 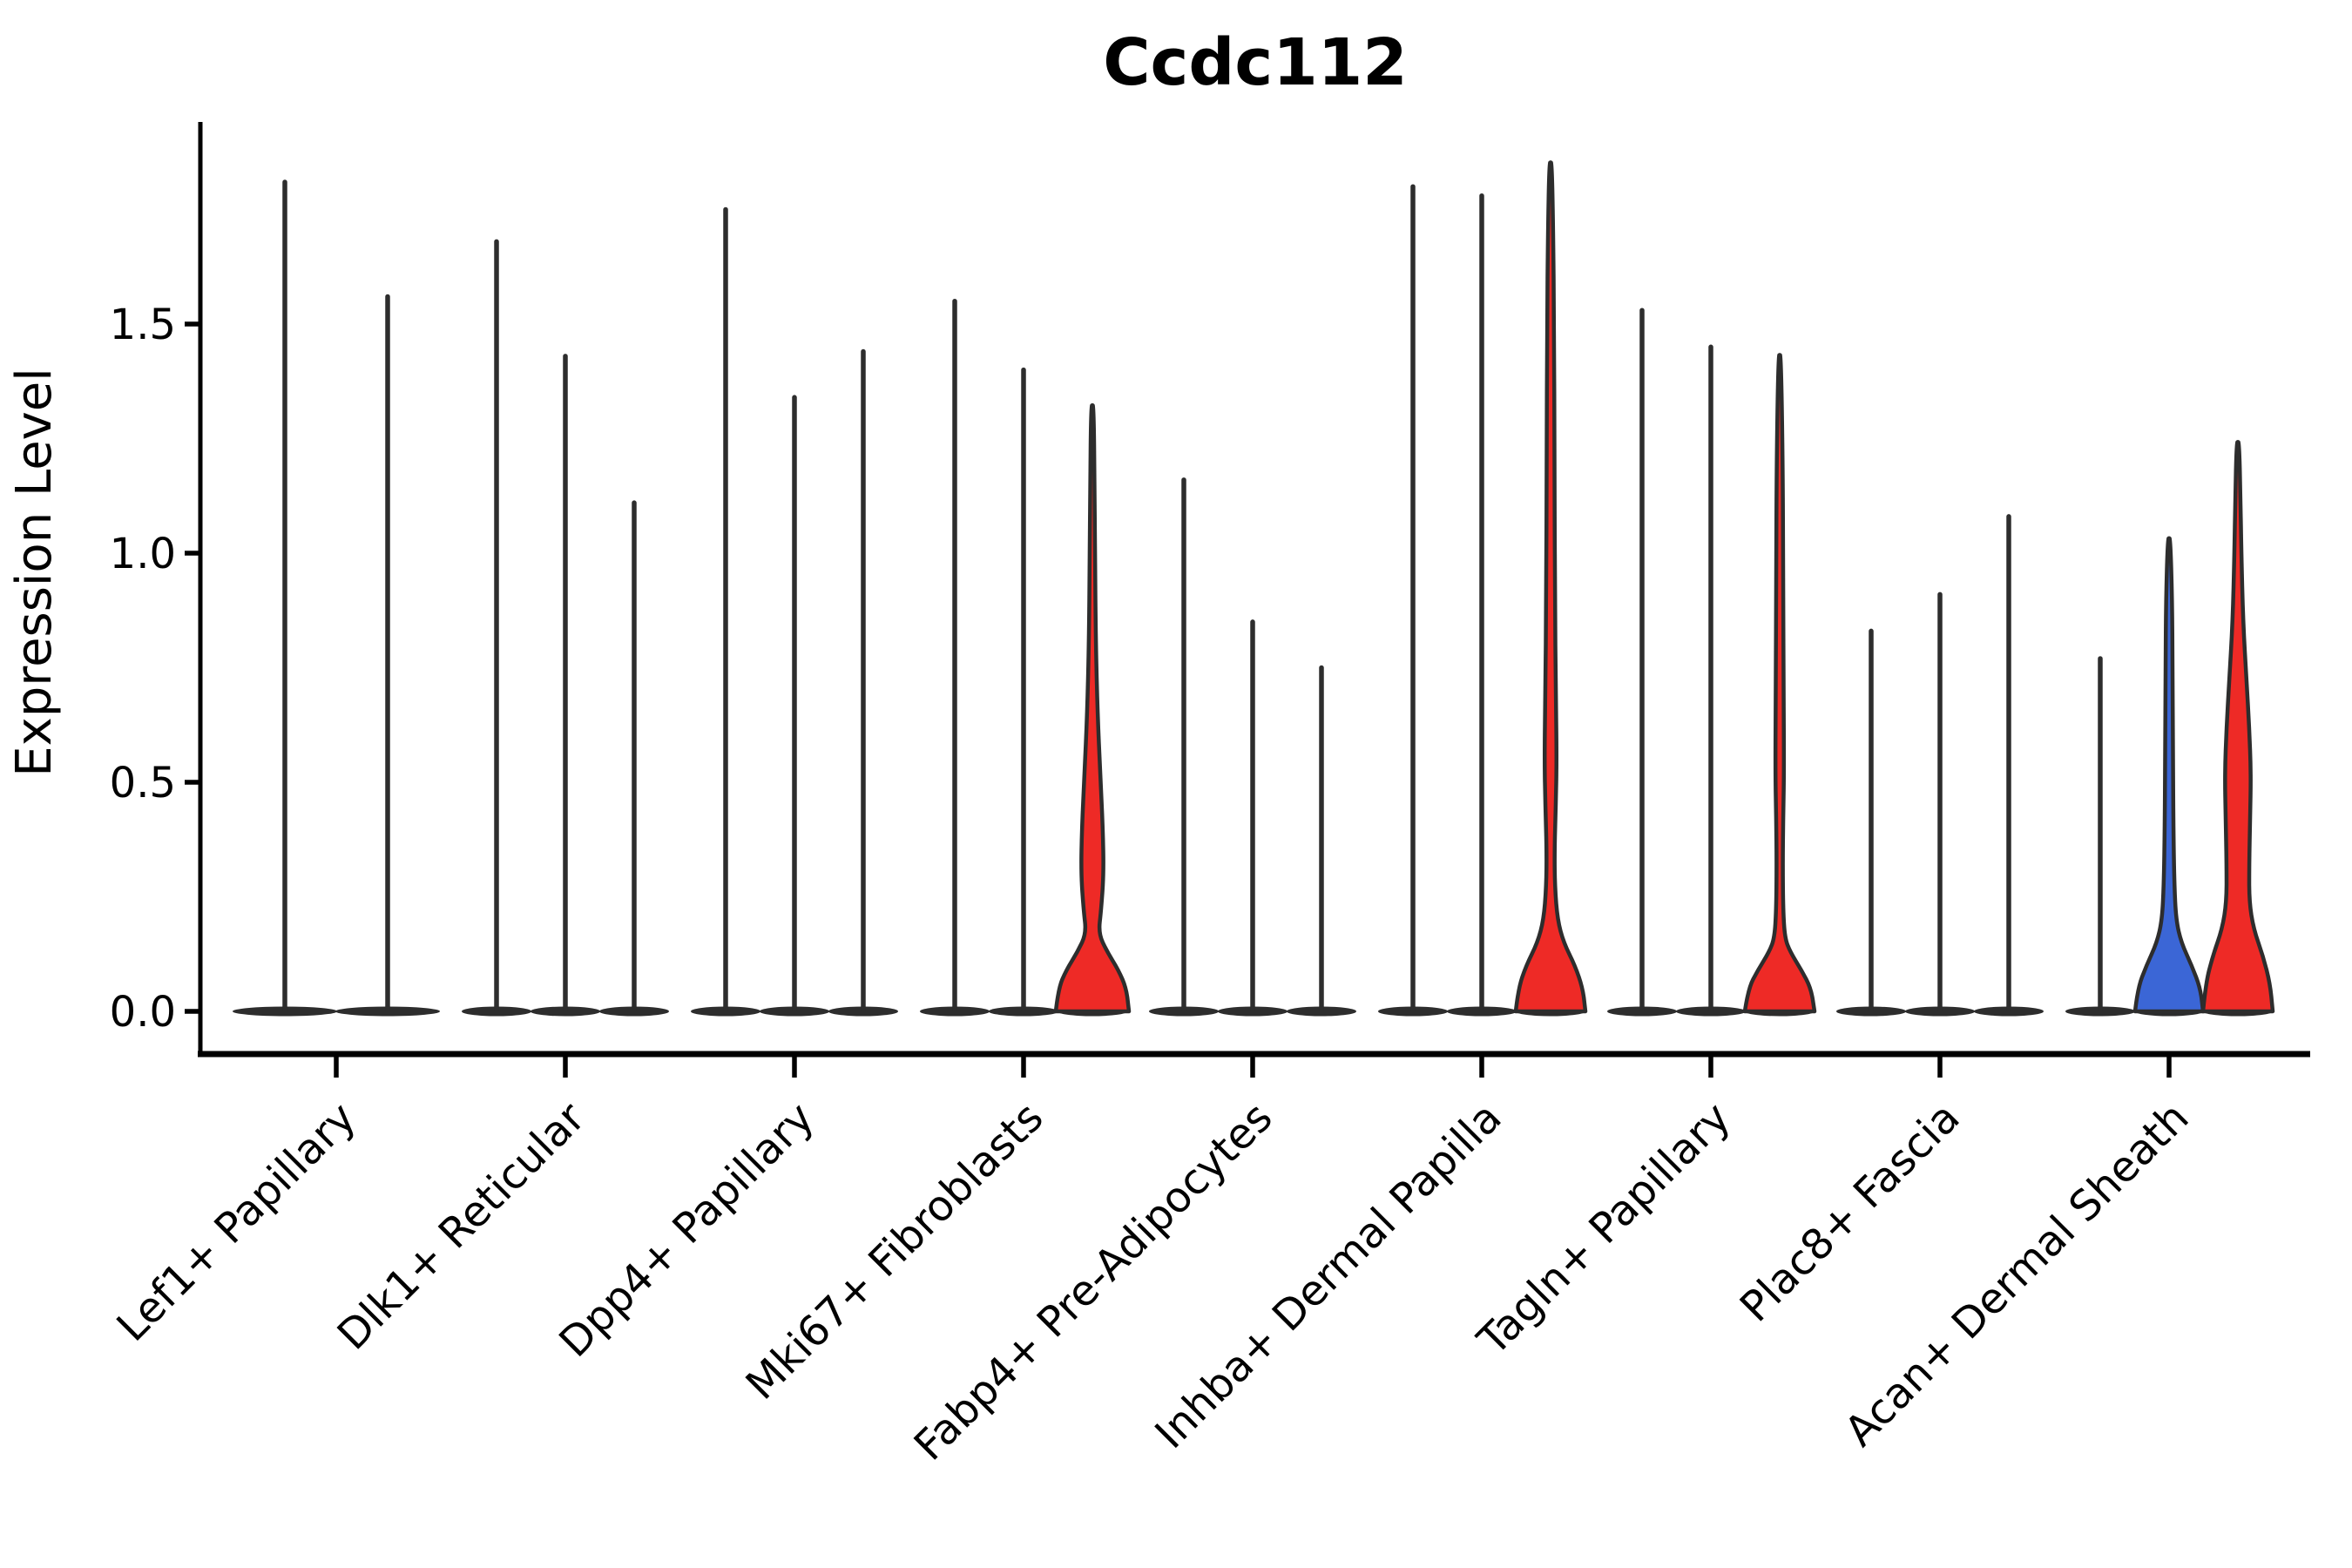 I want to click on y-axis-label: Expression Level, so click(x=34, y=572).